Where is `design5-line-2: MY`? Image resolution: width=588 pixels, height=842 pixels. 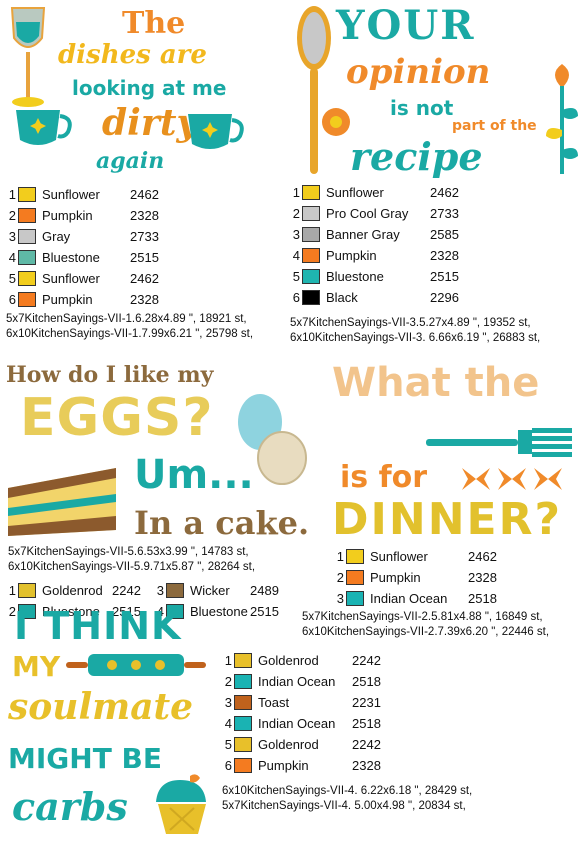
design5-line-2: MY is located at coordinates (36, 666).